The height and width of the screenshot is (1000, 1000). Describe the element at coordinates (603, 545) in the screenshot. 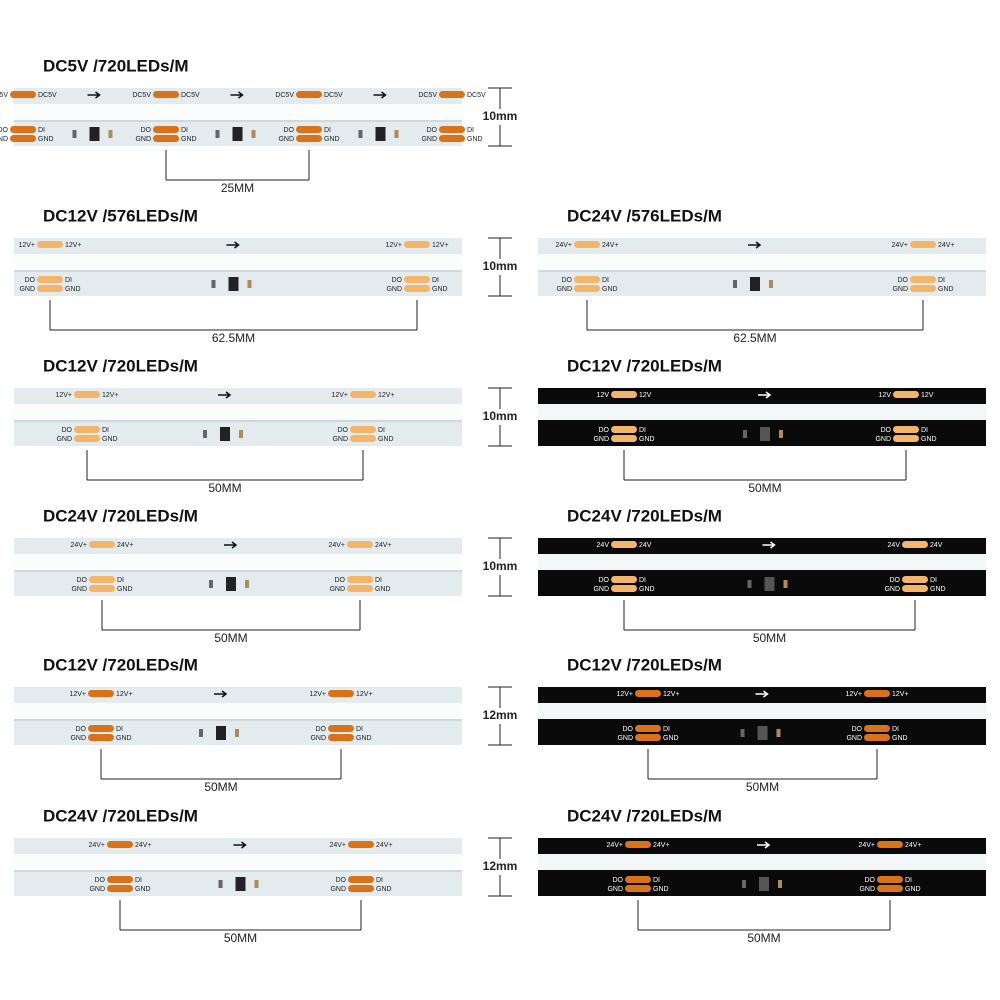

I see `power-label: 24V` at that location.